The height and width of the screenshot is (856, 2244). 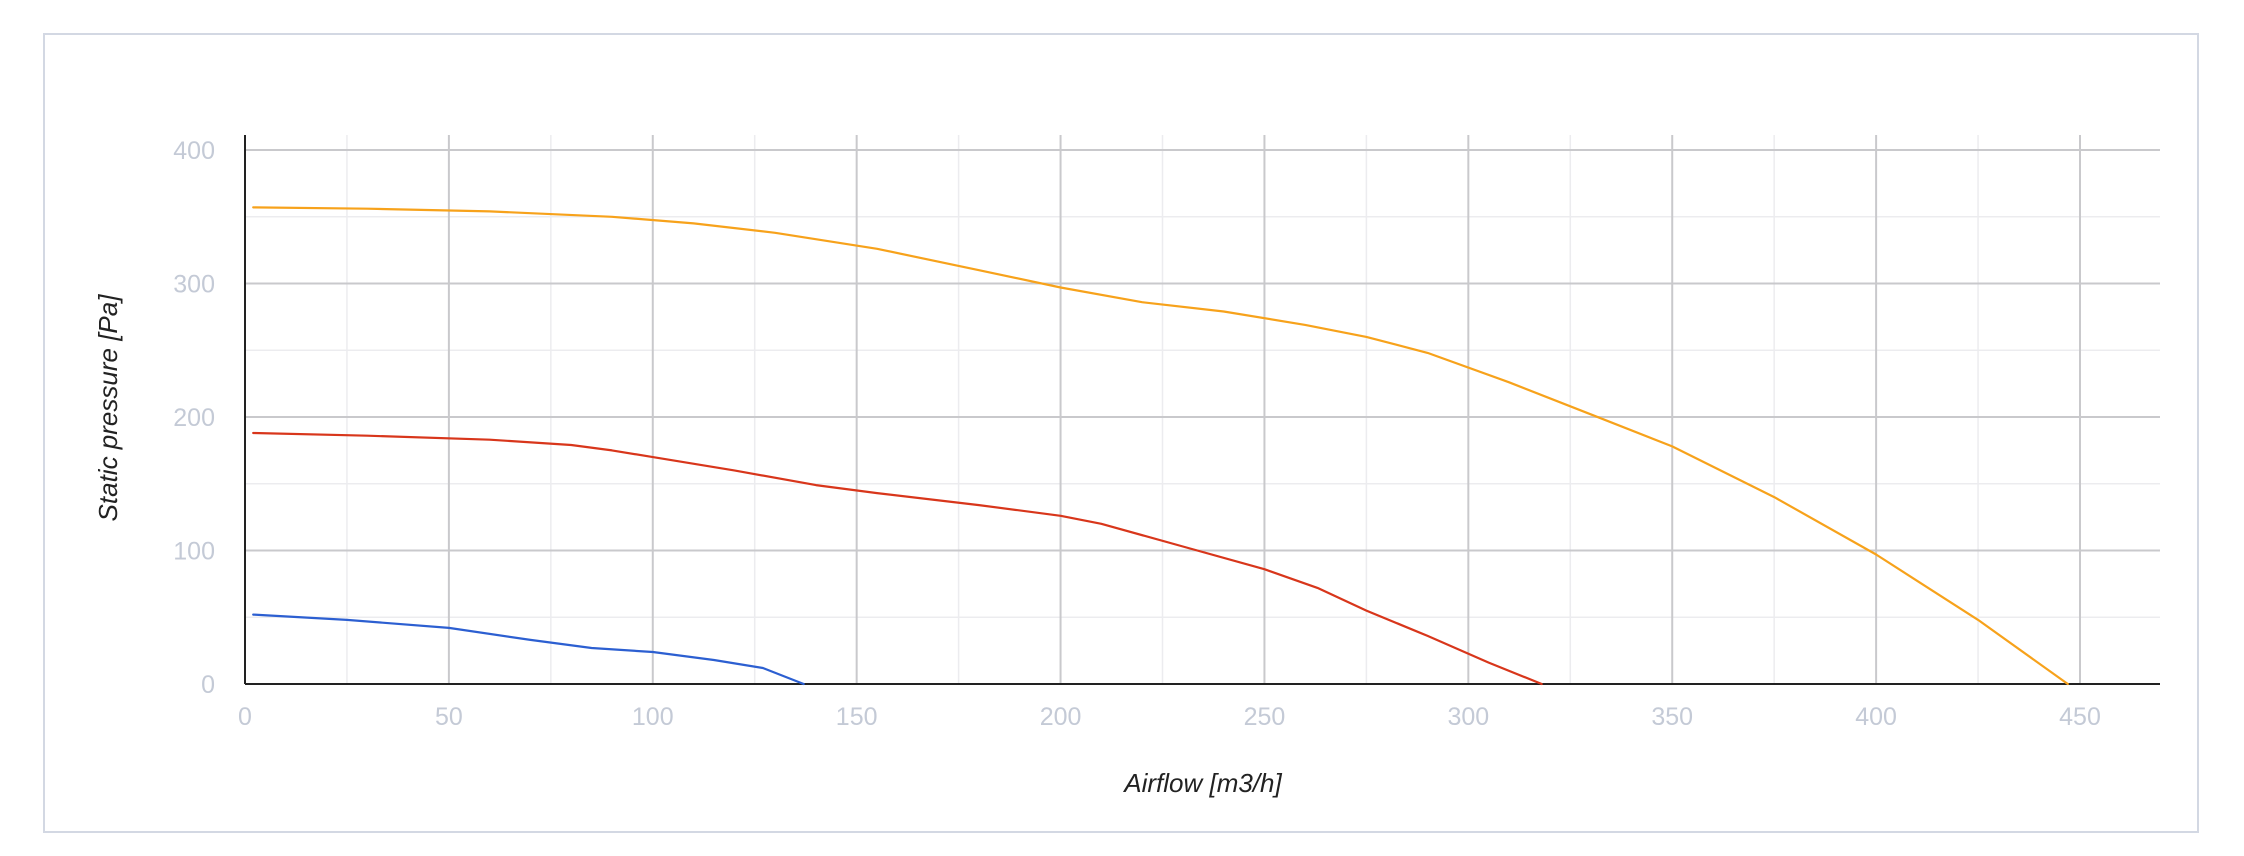 I want to click on x-tick-label: 350, so click(x=1672, y=717).